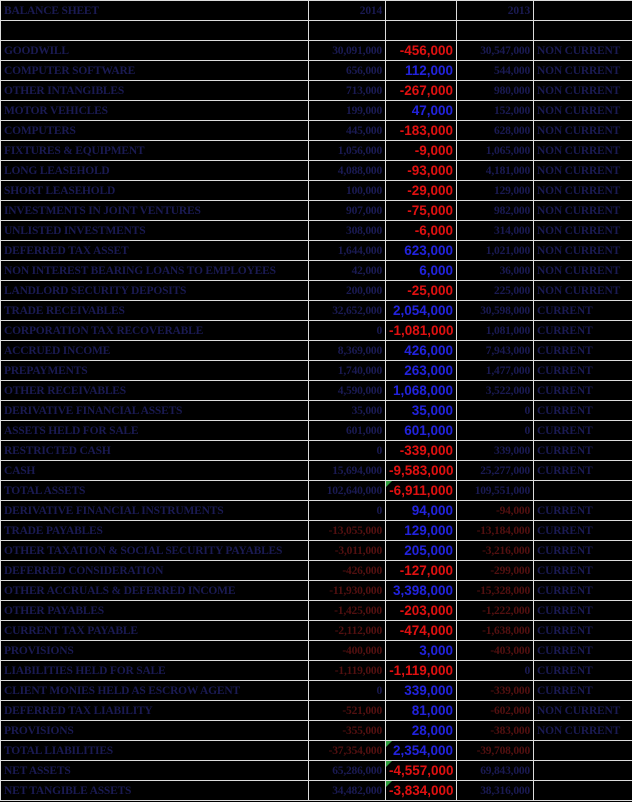  I want to click on value-2014-cell: 8,369,000, so click(347, 350).